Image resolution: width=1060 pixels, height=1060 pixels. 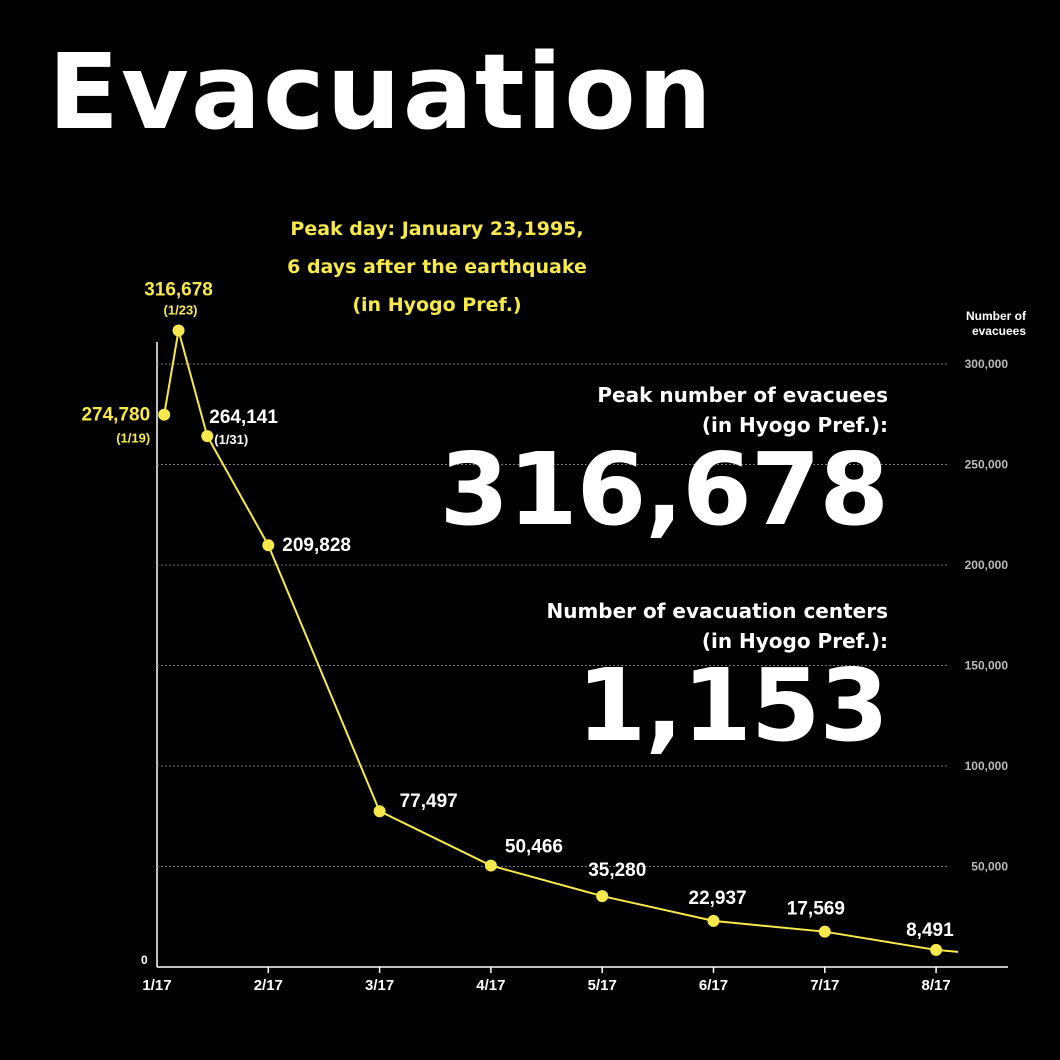 I want to click on data-sublabel: (1/23), so click(x=181, y=309).